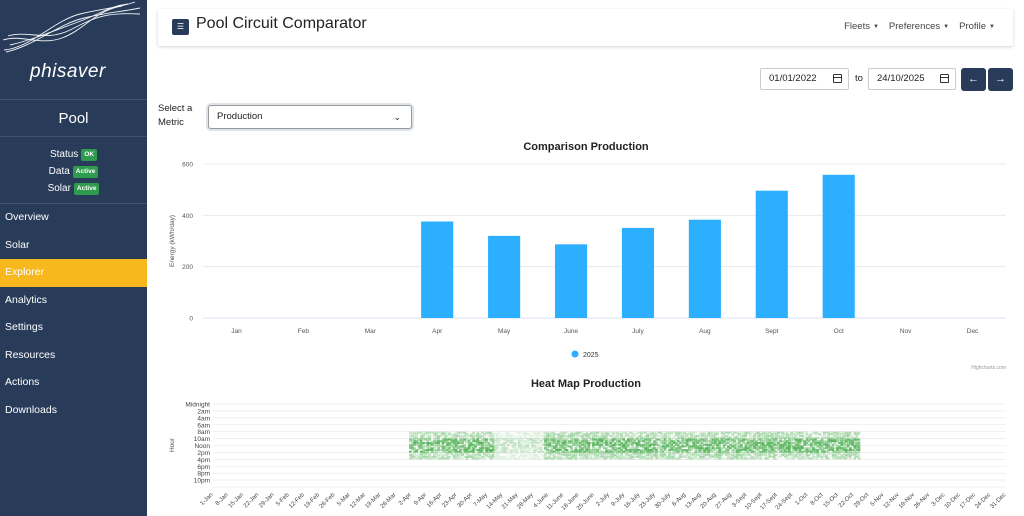 This screenshot has height=516, width=1024. Describe the element at coordinates (251, 500) in the screenshot. I see `date-tick-label: 22-Jan` at that location.